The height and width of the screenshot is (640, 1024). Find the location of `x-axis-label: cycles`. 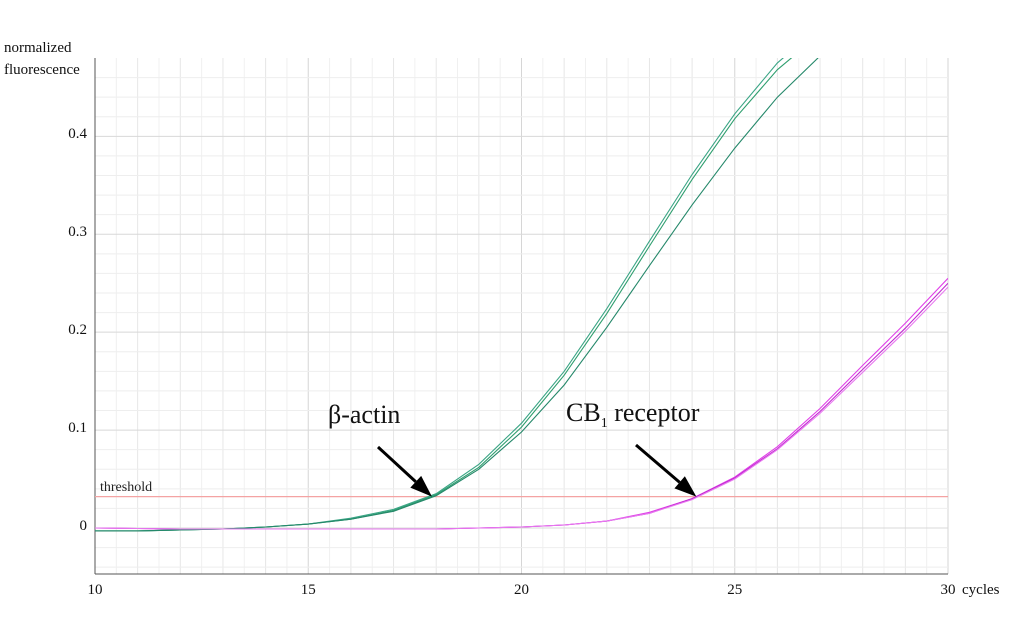

x-axis-label: cycles is located at coordinates (981, 590).